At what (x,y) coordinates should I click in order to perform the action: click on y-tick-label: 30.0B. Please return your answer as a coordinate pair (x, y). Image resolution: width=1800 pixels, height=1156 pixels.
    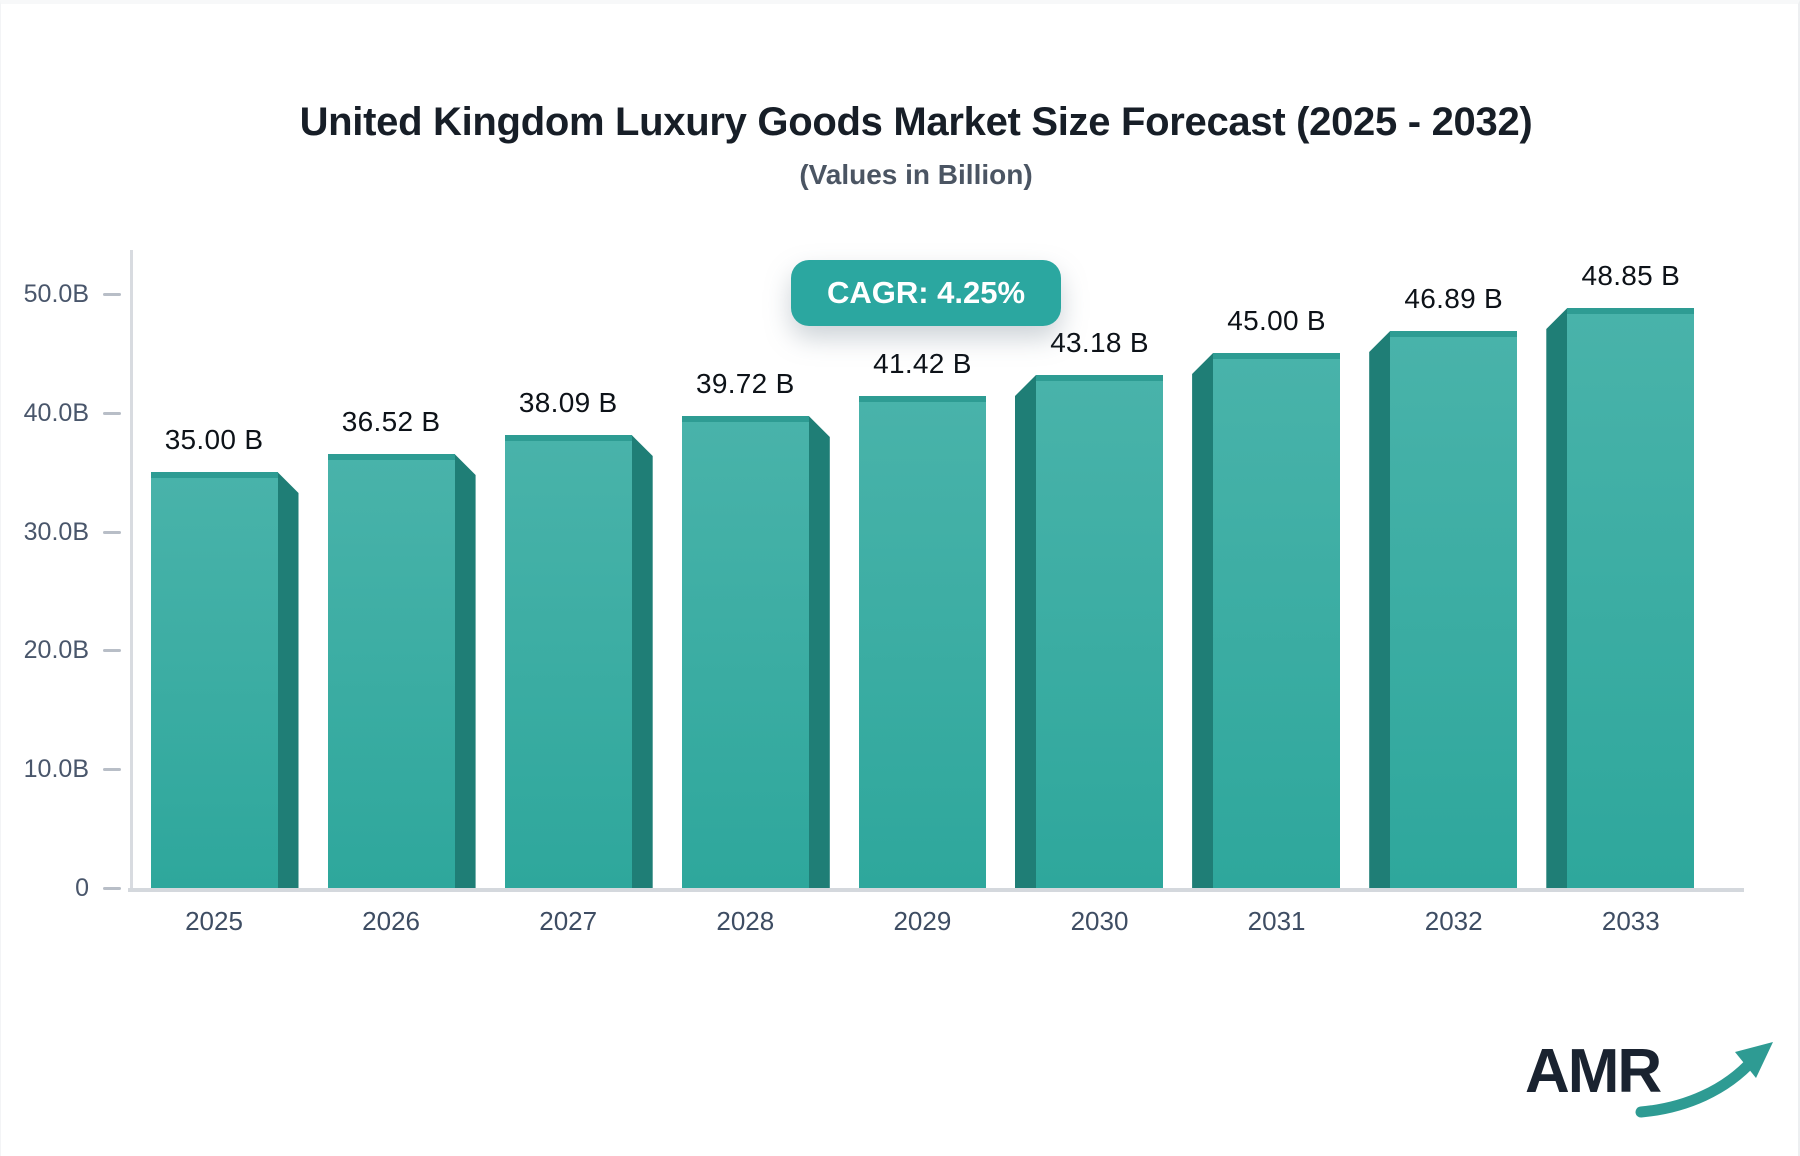
    Looking at the image, I should click on (56, 531).